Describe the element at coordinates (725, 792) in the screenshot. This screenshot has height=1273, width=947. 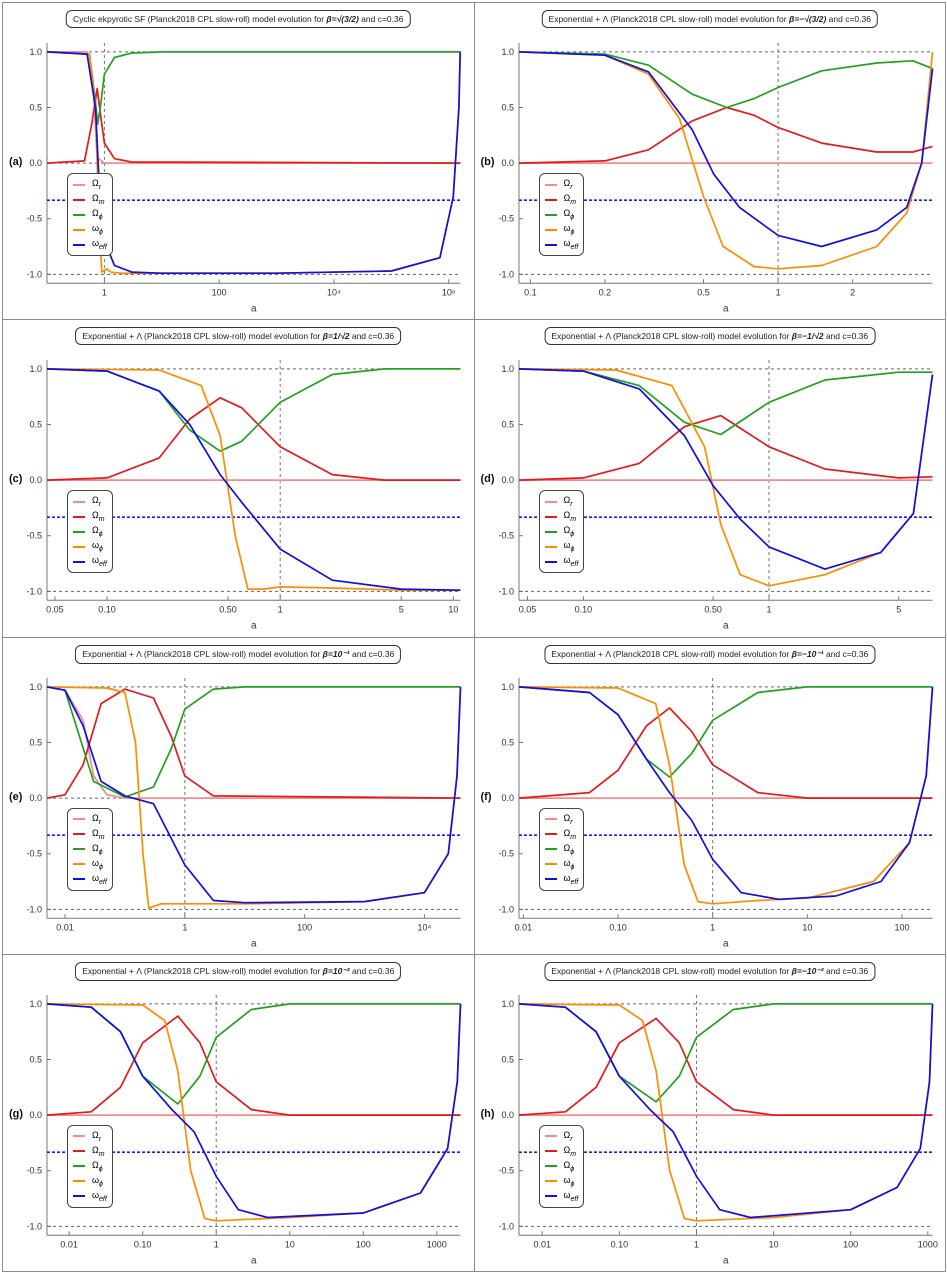
I see `series-ωeff` at that location.